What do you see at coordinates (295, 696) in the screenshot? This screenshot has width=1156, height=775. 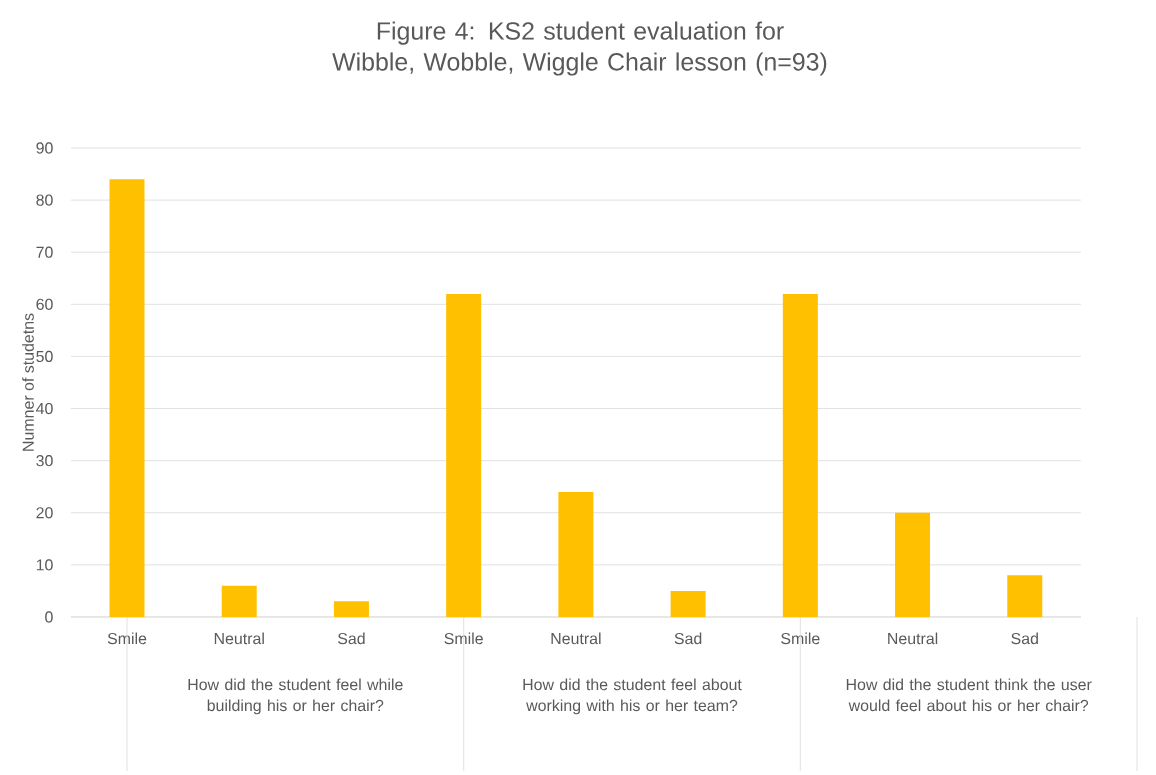 I see `text: How did the student feel while building his or her chair?` at bounding box center [295, 696].